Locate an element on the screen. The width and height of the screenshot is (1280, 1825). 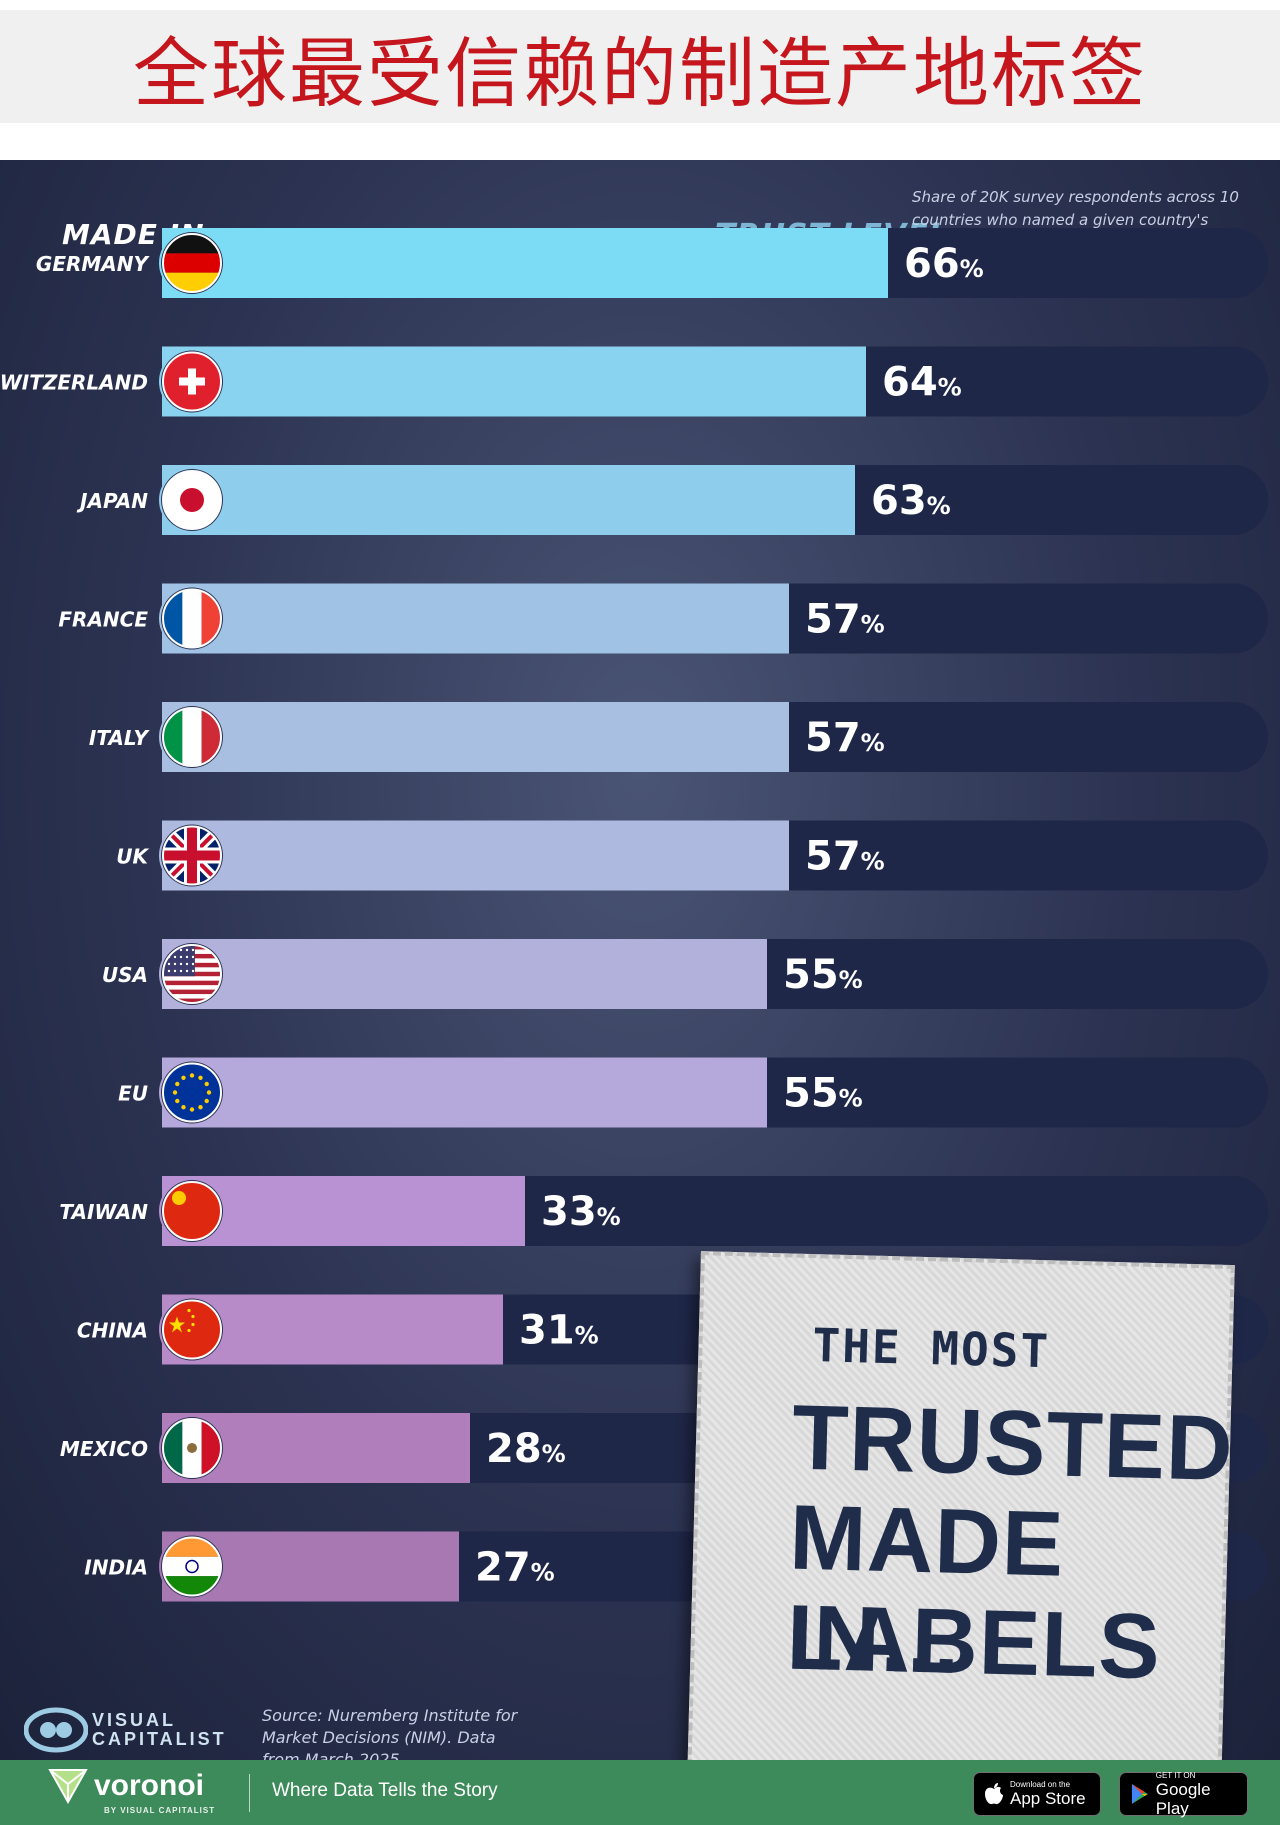
banner: 全球最受信赖的制造产地标签 is located at coordinates (640, 66).